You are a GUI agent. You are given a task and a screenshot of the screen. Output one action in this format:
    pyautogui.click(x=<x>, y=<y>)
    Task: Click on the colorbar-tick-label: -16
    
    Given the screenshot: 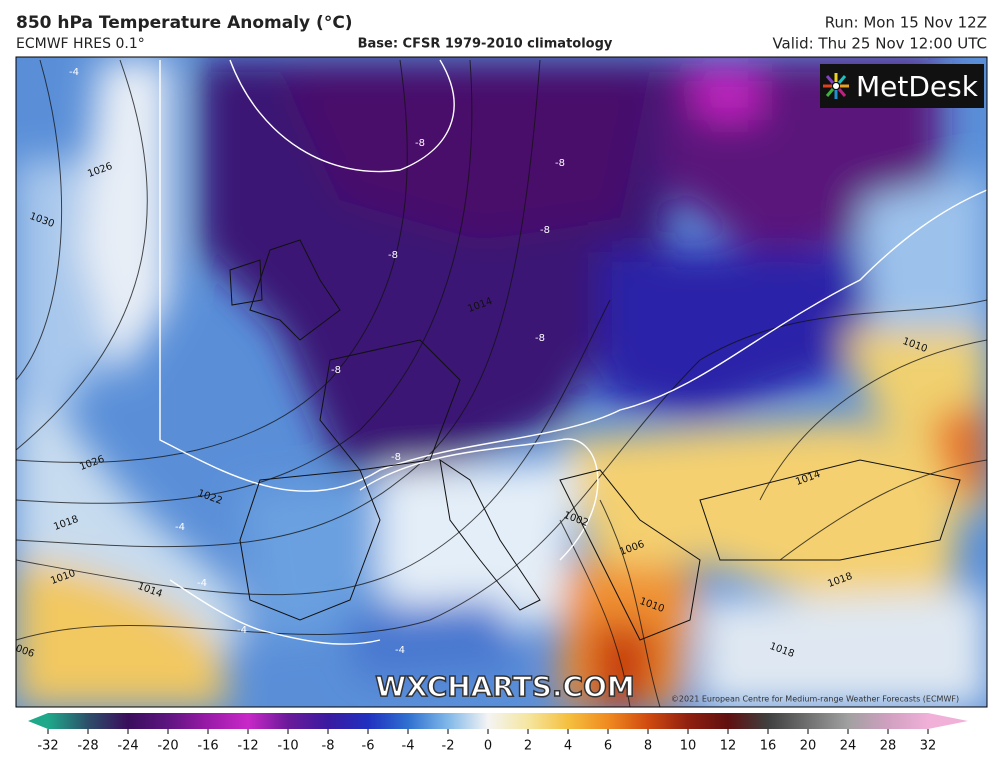 What is the action you would take?
    pyautogui.click(x=207, y=746)
    